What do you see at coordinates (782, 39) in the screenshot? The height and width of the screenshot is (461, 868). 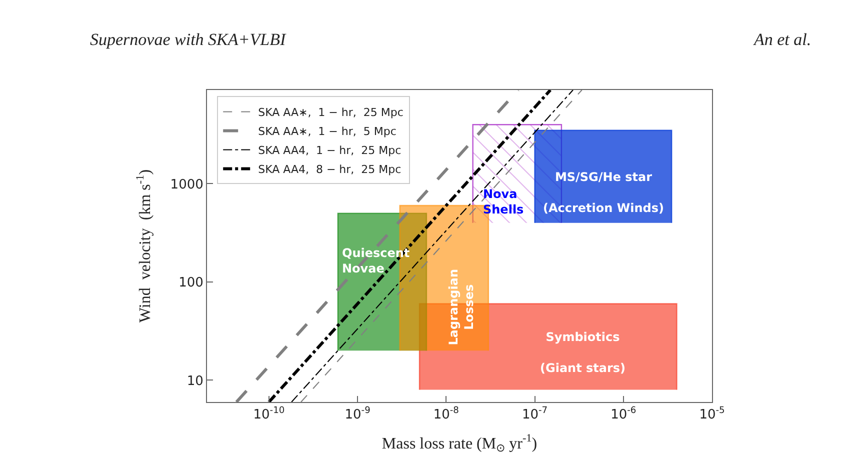 I see `text: An et al.` at bounding box center [782, 39].